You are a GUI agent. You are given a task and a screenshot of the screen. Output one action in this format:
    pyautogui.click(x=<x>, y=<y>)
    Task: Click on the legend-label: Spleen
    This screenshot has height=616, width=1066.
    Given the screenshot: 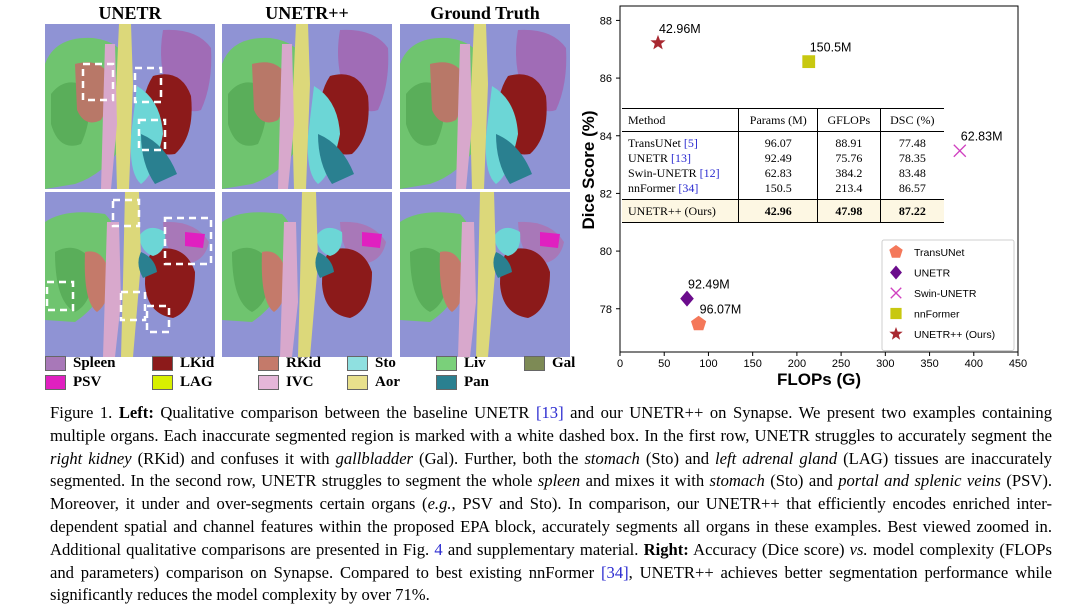 What is the action you would take?
    pyautogui.click(x=94, y=362)
    